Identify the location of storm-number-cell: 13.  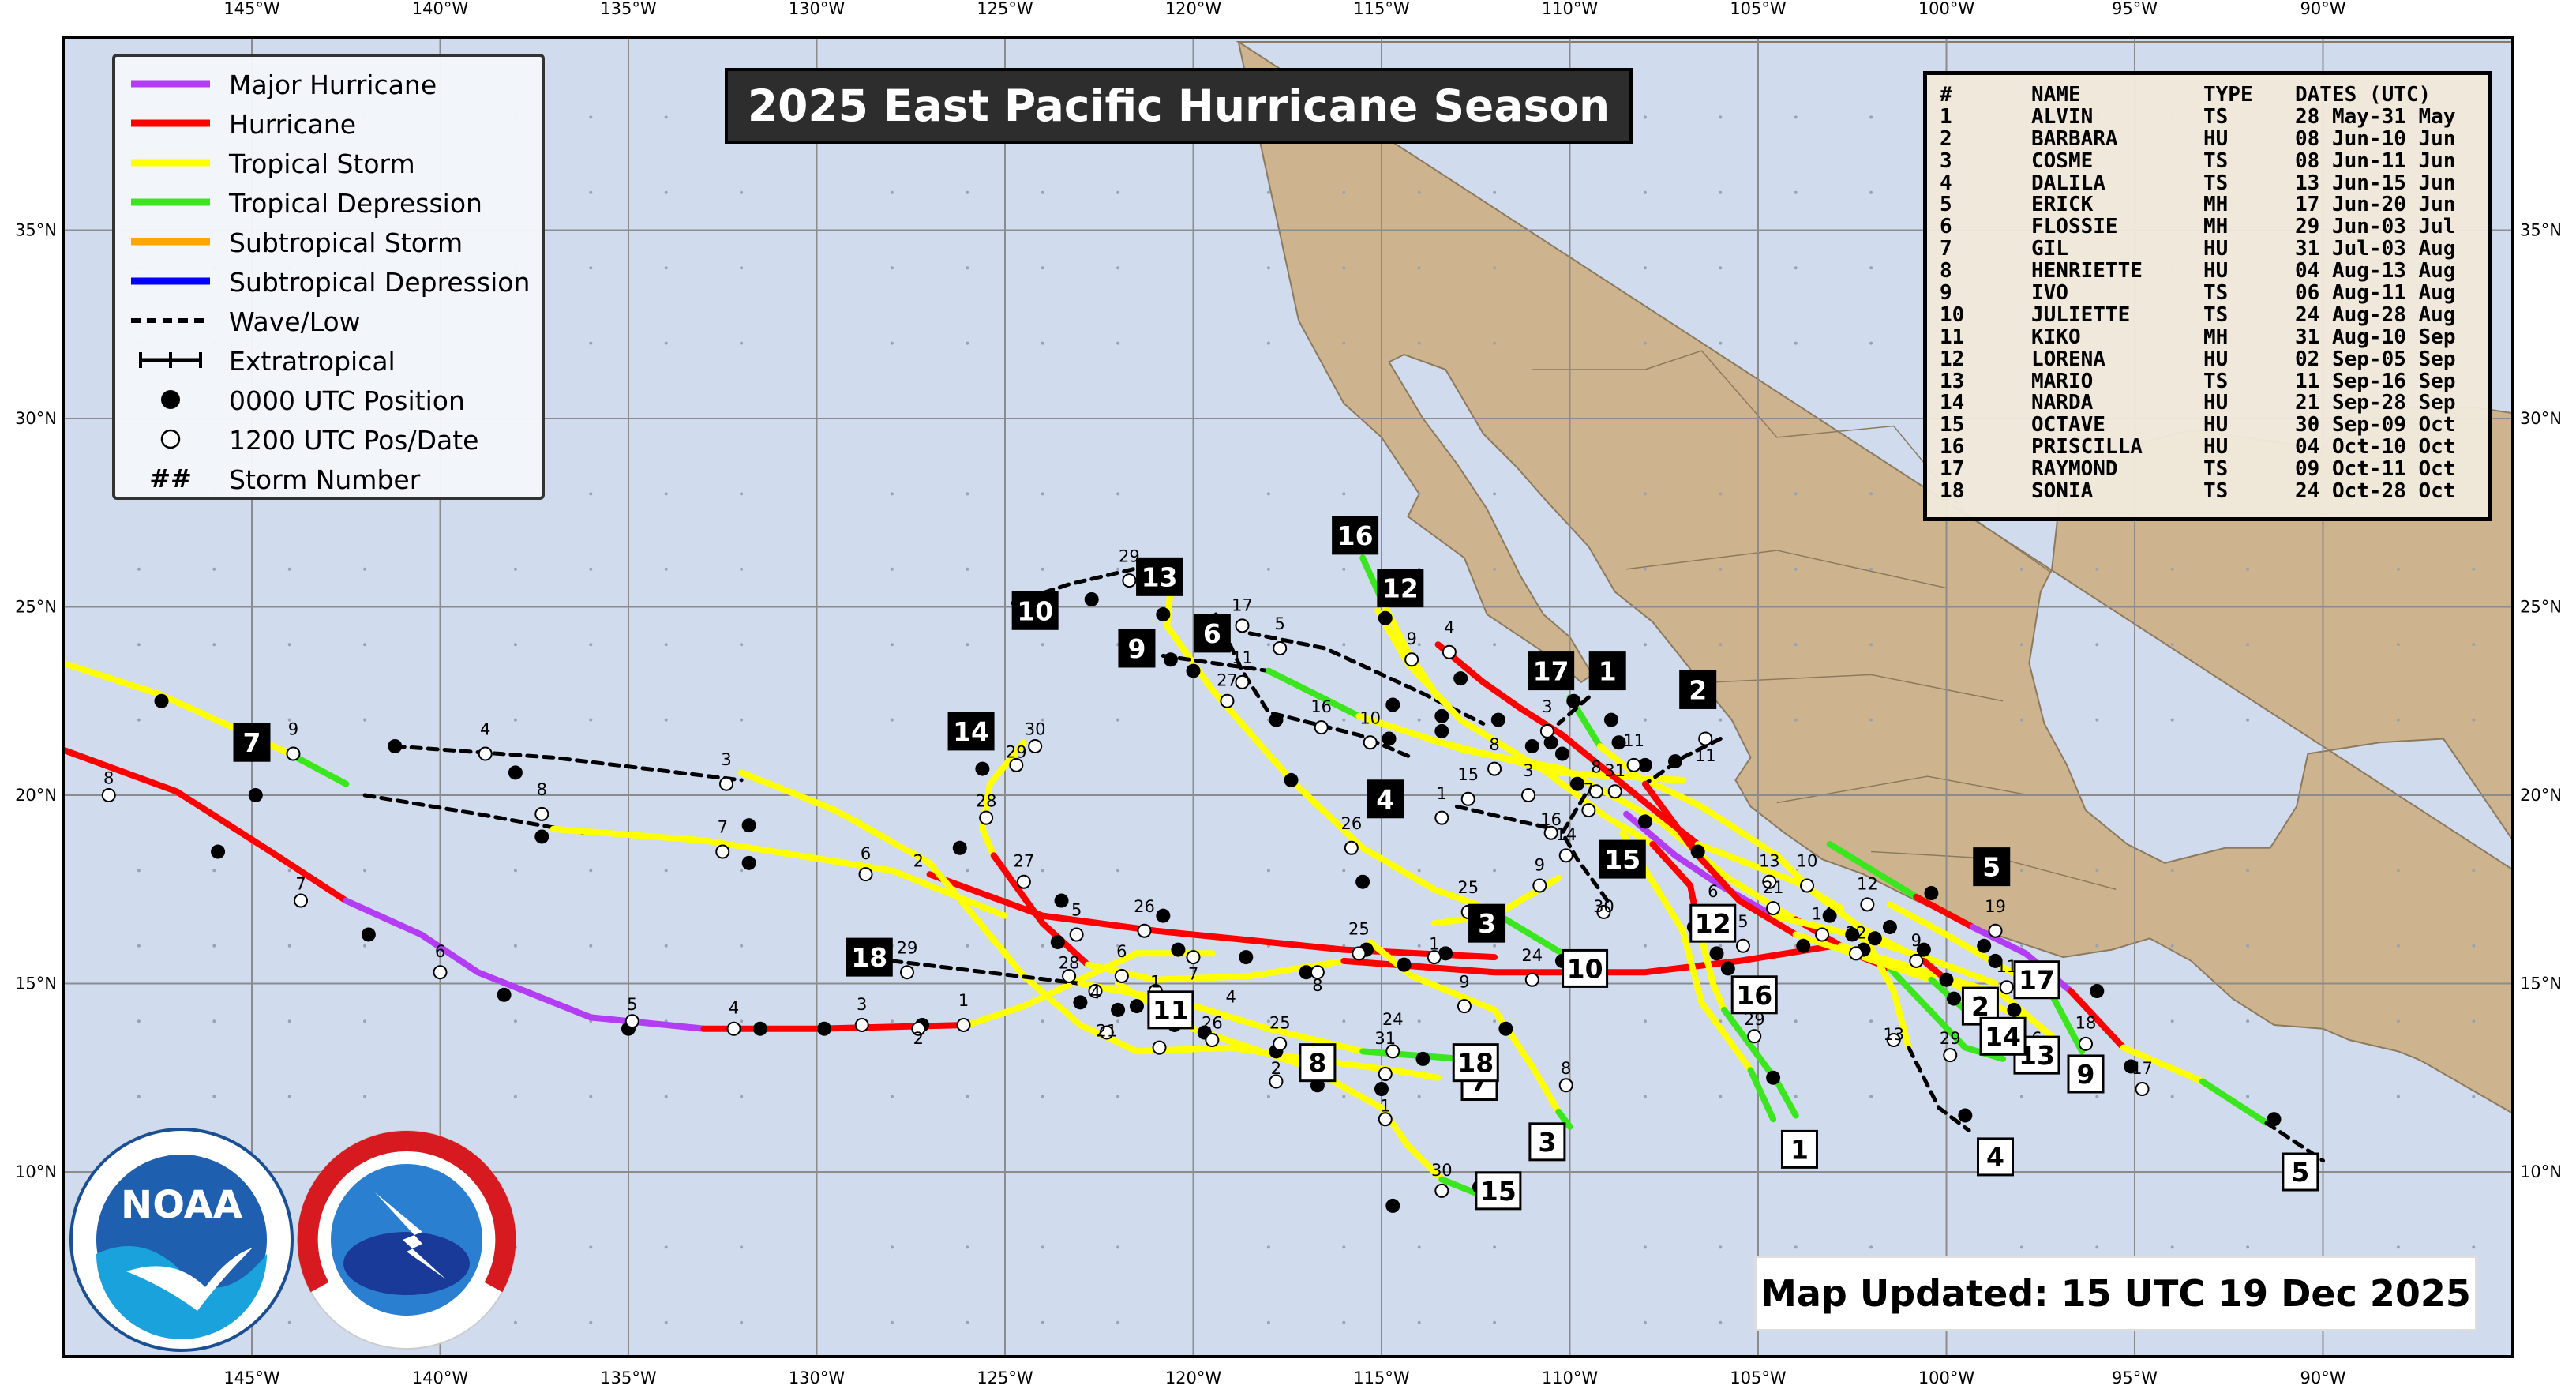
(1952, 381).